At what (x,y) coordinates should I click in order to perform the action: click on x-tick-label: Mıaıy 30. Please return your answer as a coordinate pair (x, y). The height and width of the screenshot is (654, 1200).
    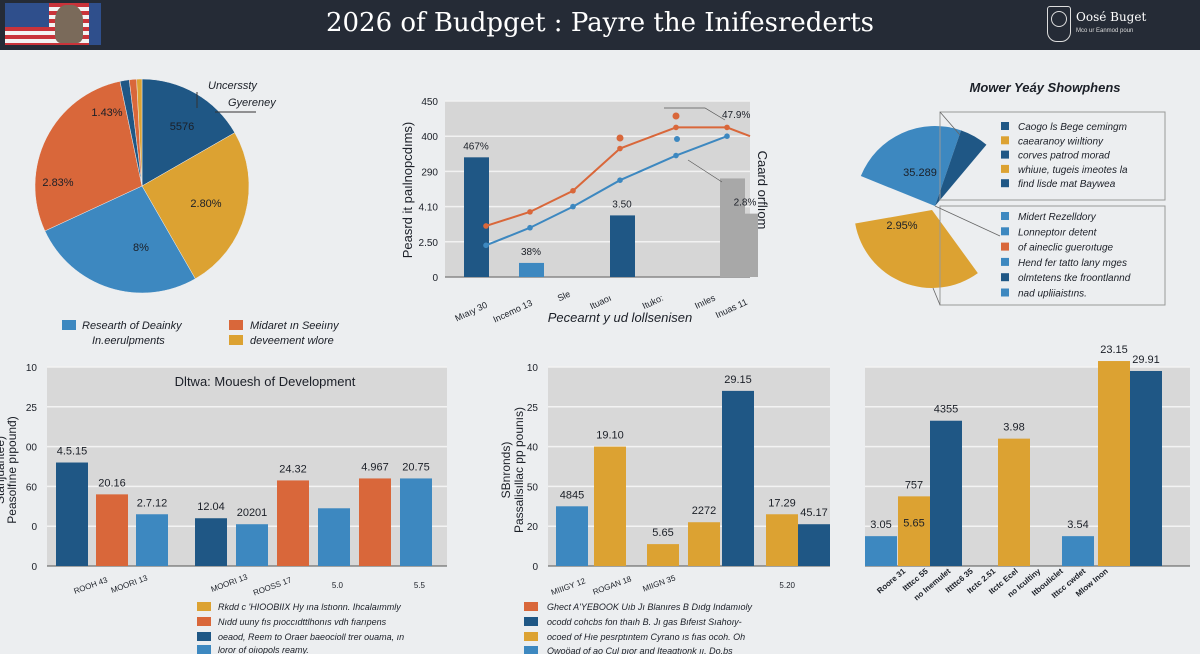
    Looking at the image, I should click on (471, 312).